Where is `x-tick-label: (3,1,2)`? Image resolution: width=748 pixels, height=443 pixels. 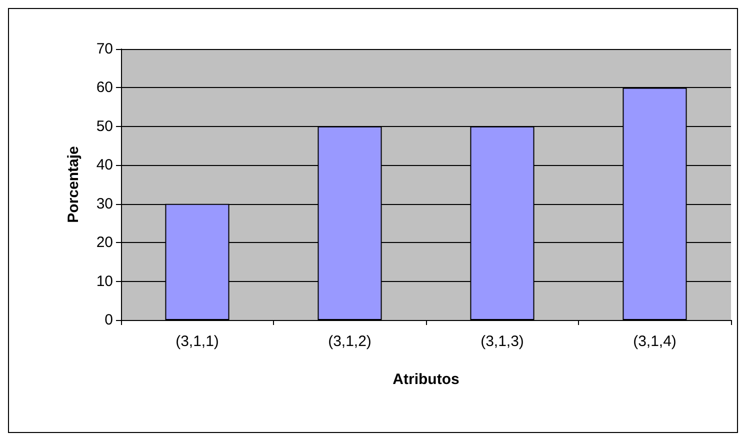
x-tick-label: (3,1,2) is located at coordinates (350, 341).